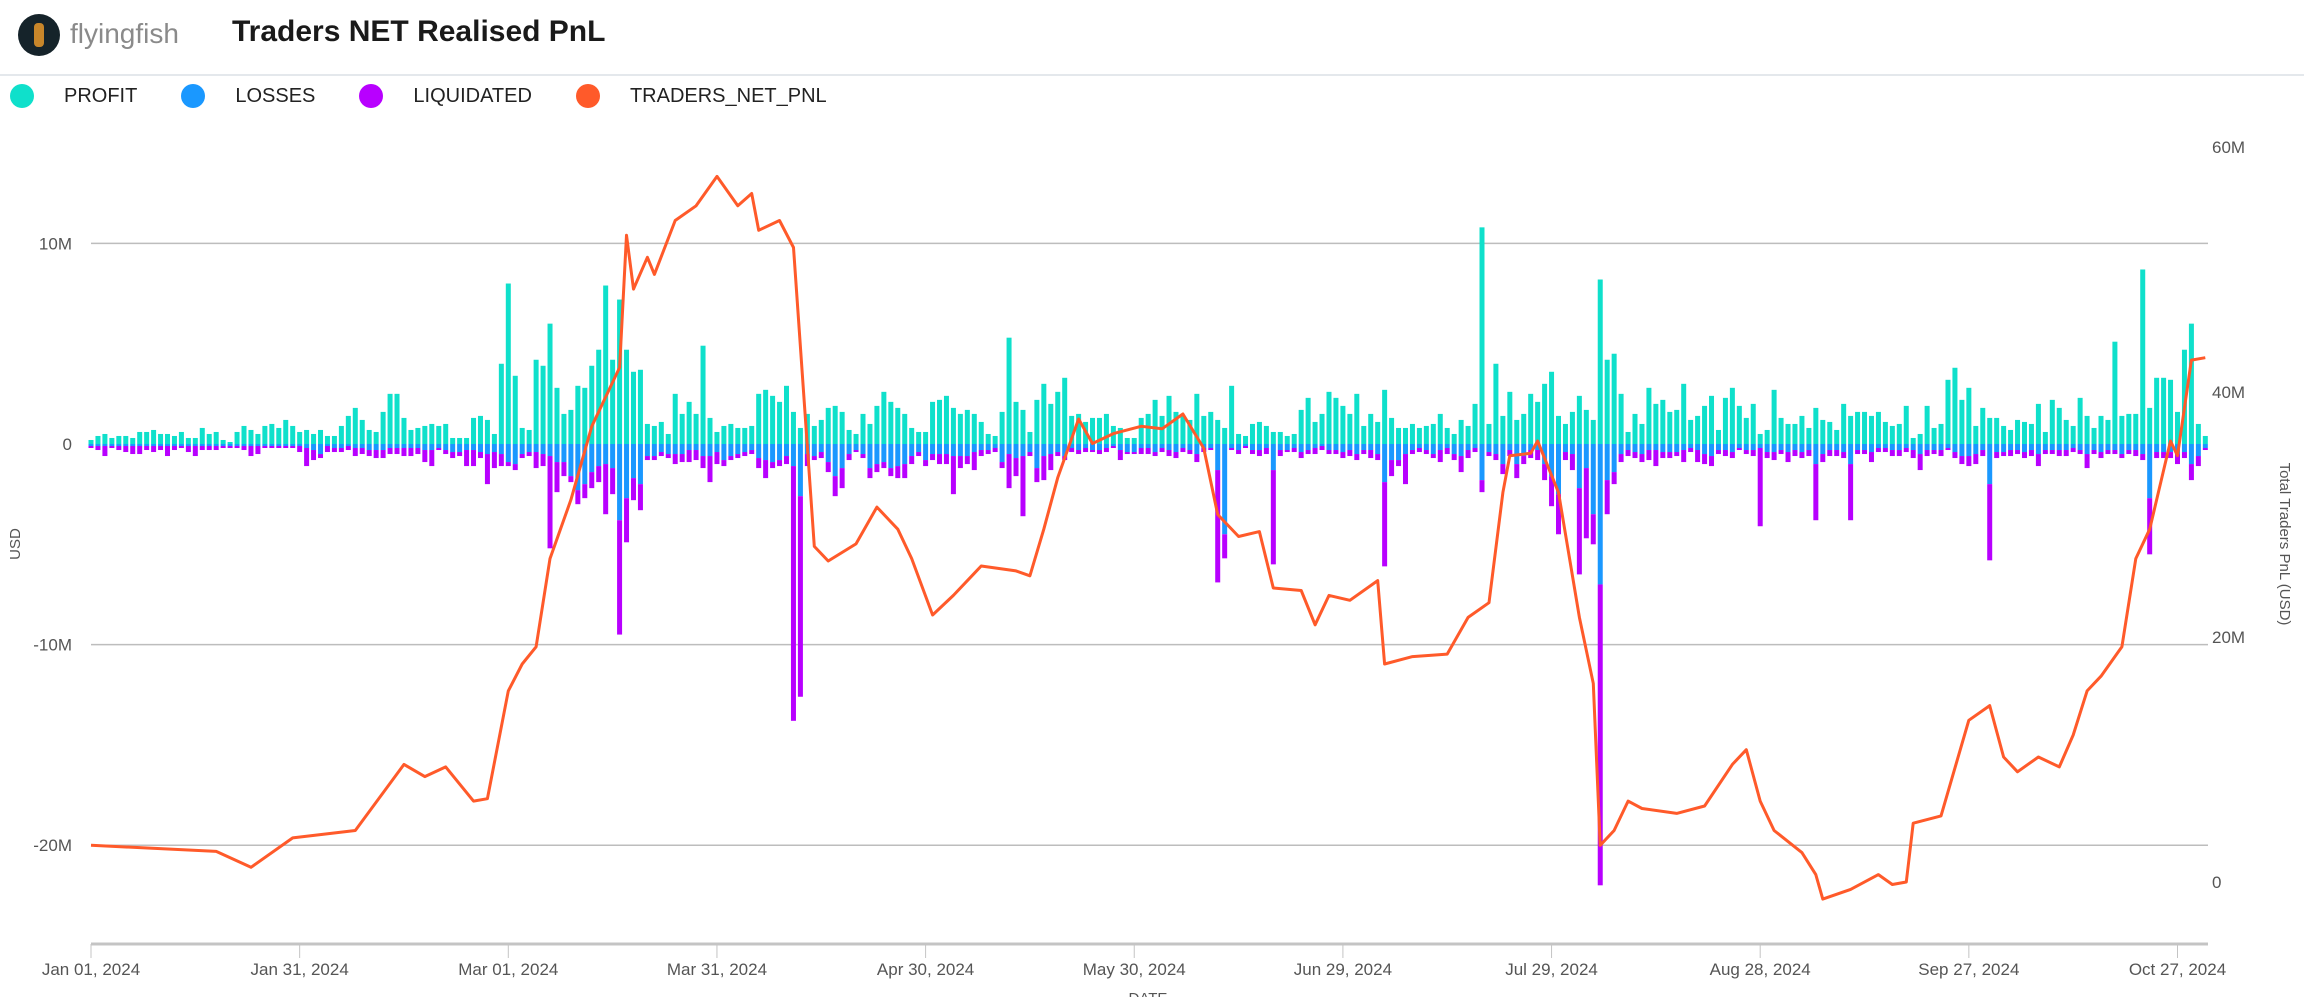 The height and width of the screenshot is (997, 2304). Describe the element at coordinates (248, 96) in the screenshot. I see `legend-item-losses: LOSSES` at that location.